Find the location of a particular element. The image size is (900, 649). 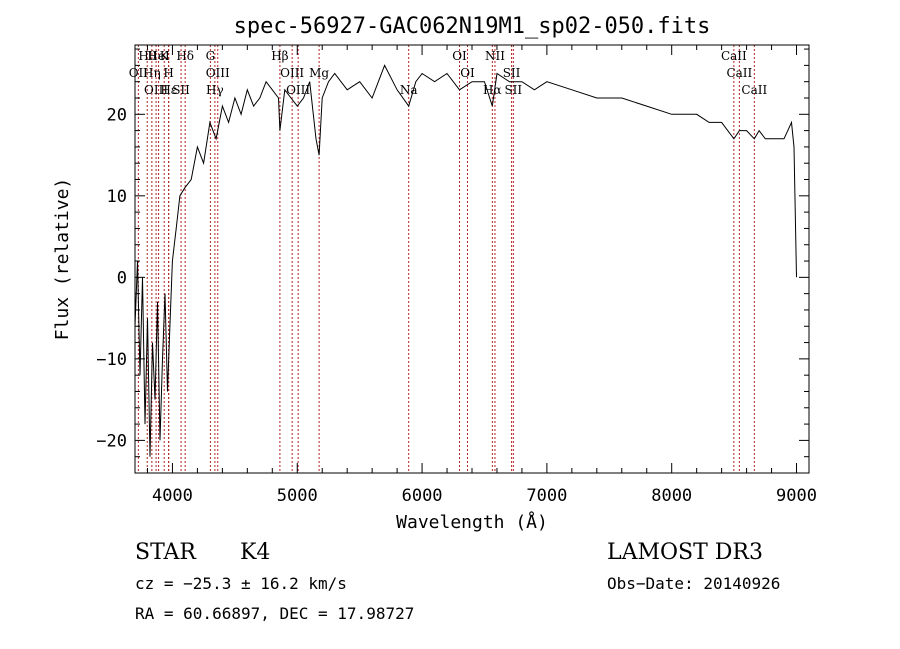

y-tick-label: 0 is located at coordinates (122, 278).